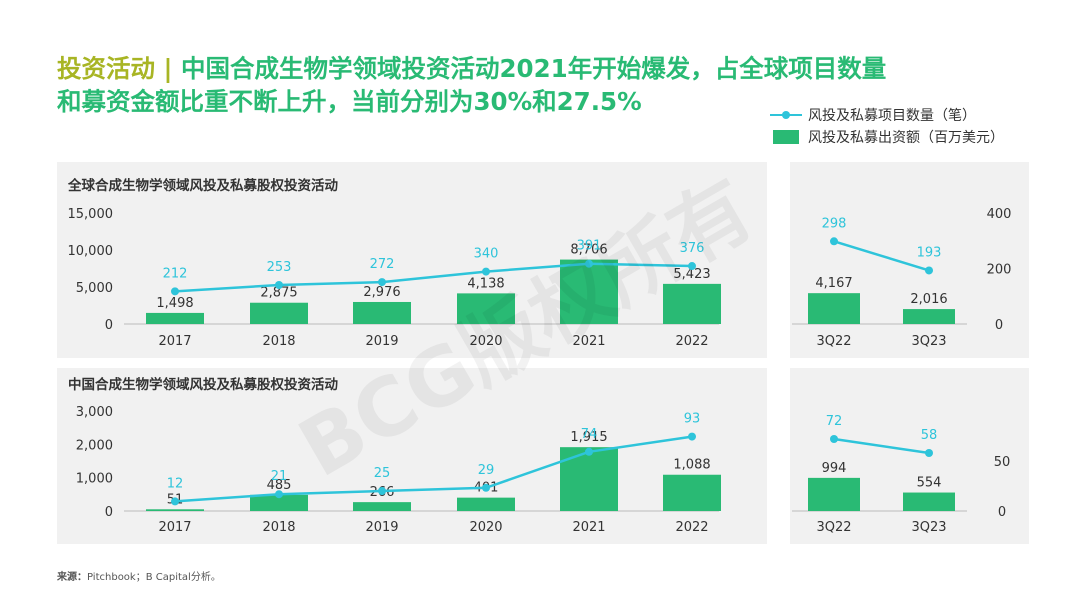 The width and height of the screenshot is (1080, 608). Describe the element at coordinates (692, 492) in the screenshot. I see `china-bar-2022` at that location.